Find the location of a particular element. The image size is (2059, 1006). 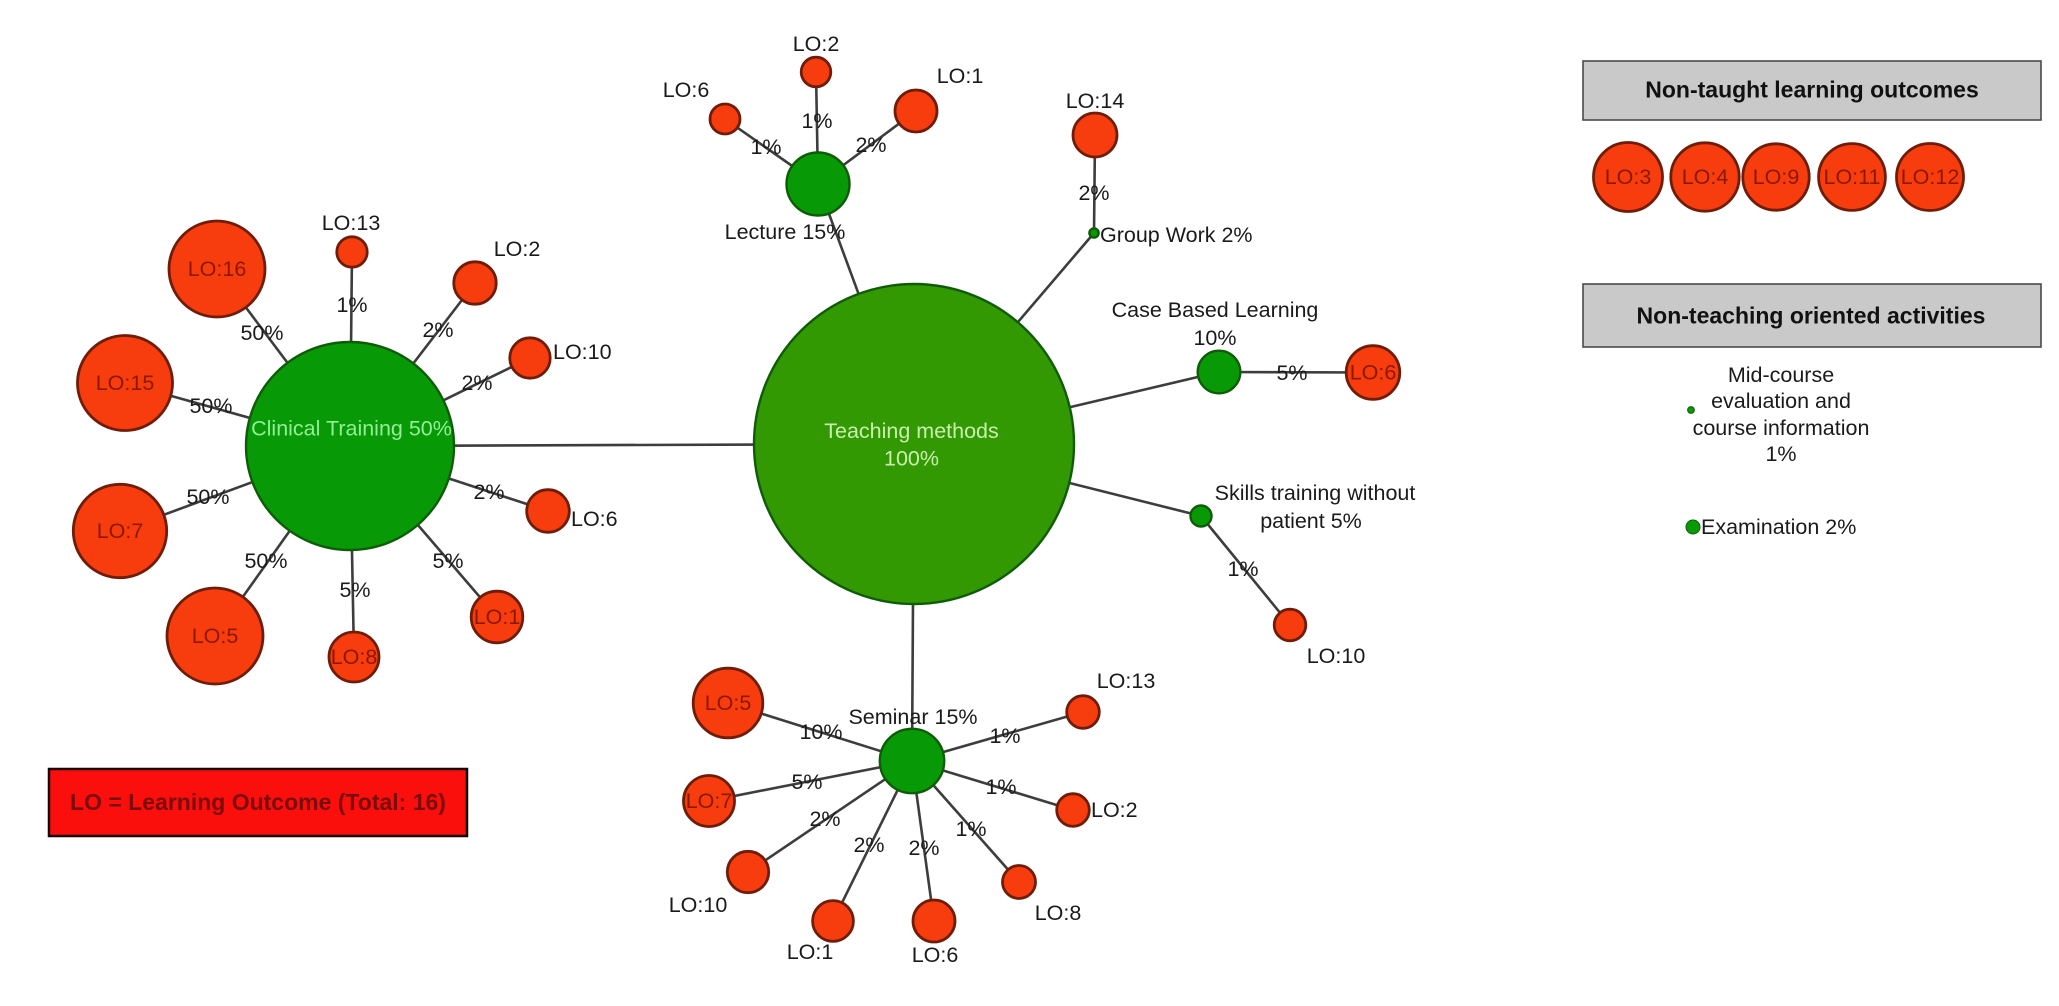

svg-text: evaluation and is located at coordinates (1781, 401).